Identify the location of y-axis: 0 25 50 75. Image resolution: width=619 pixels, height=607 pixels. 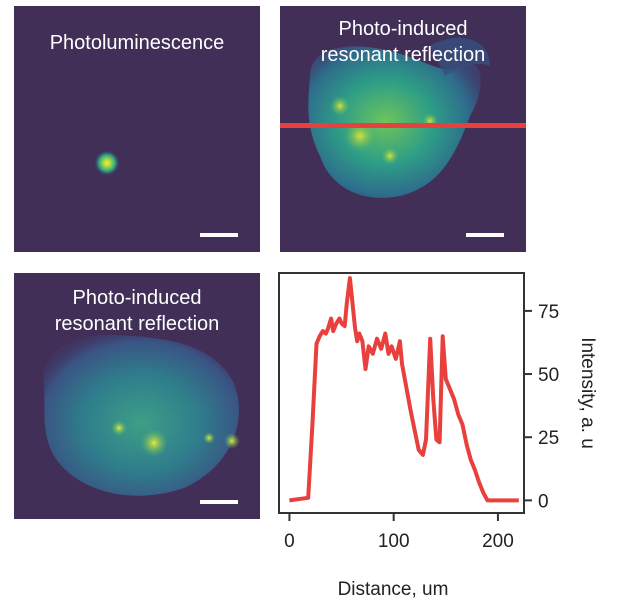
(541, 407).